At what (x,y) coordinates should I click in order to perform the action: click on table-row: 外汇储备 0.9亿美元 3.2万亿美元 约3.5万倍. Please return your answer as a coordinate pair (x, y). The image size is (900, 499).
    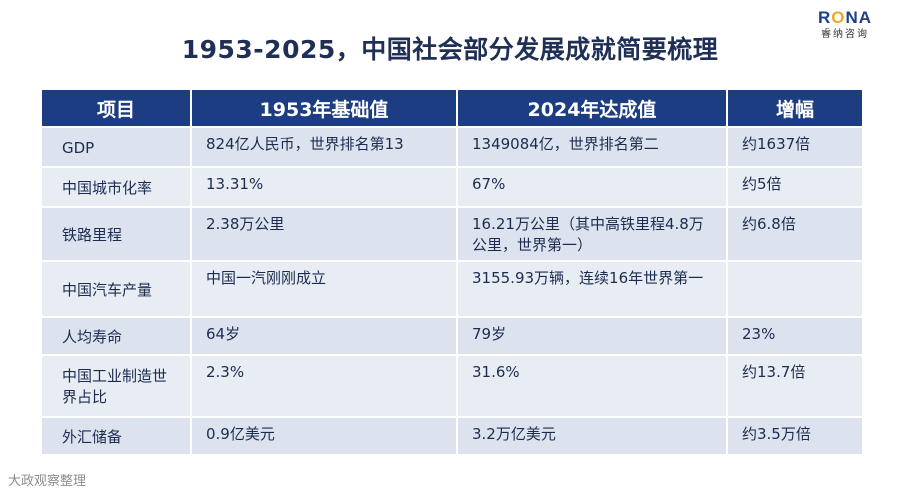
    Looking at the image, I should click on (452, 436).